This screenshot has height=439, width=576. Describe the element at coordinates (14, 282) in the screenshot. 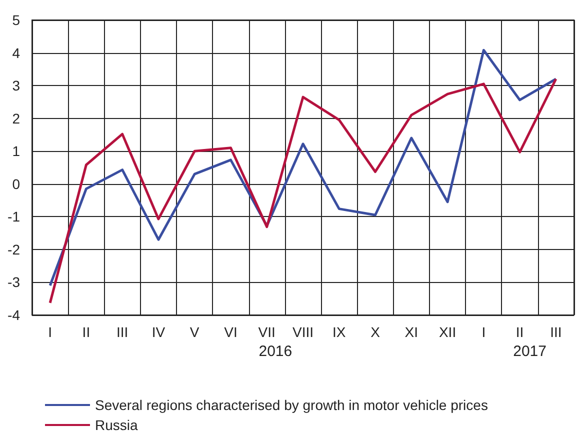

I see `y-tick-label: -3` at that location.